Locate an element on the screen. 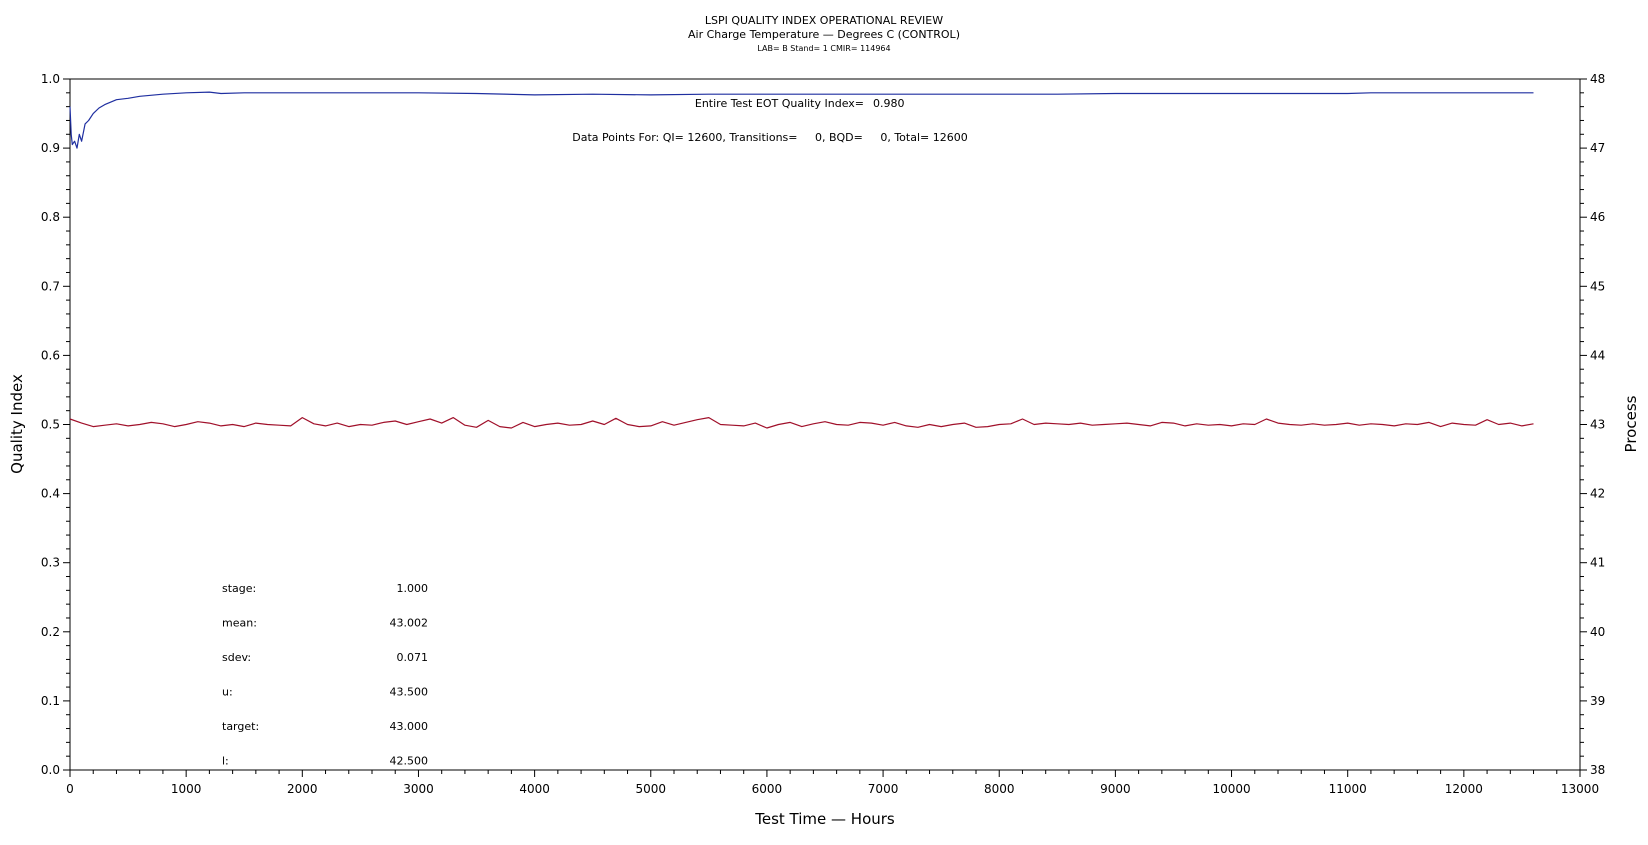 This screenshot has width=1648, height=845. x-tick-label: 4000 is located at coordinates (534, 789).